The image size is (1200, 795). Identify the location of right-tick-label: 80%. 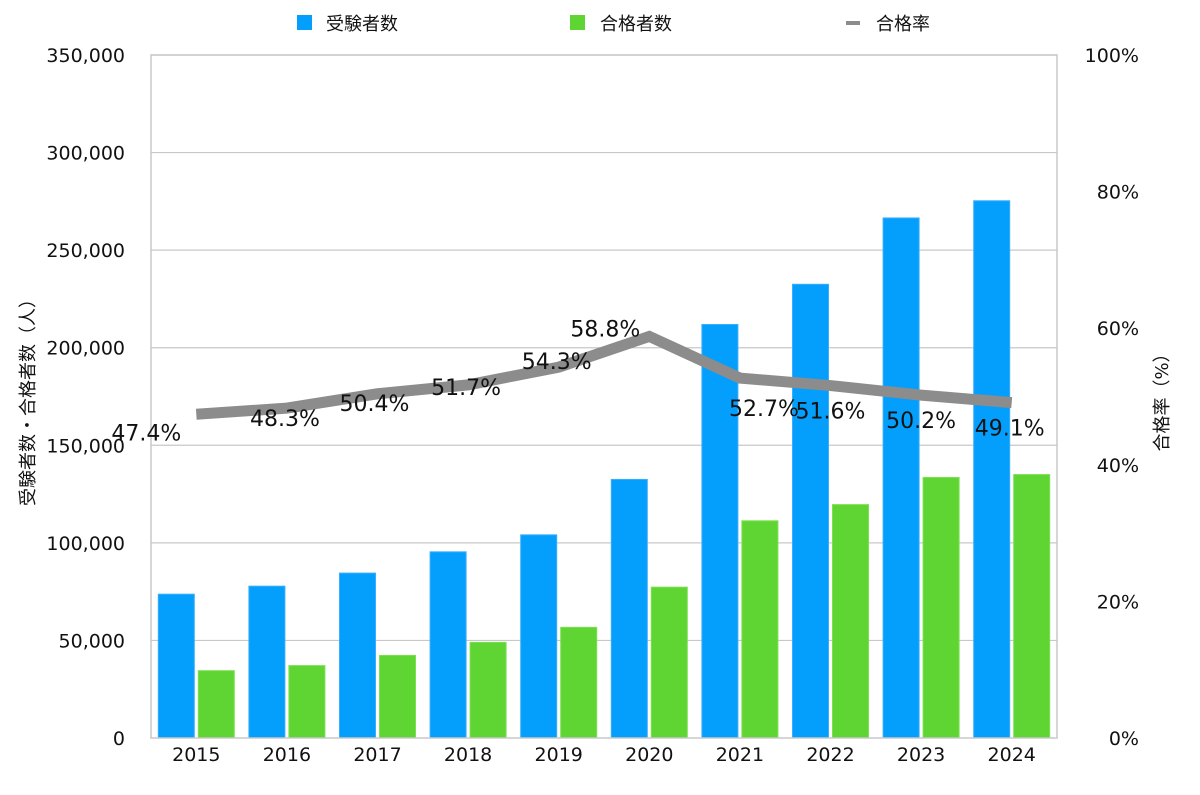
(1118, 193).